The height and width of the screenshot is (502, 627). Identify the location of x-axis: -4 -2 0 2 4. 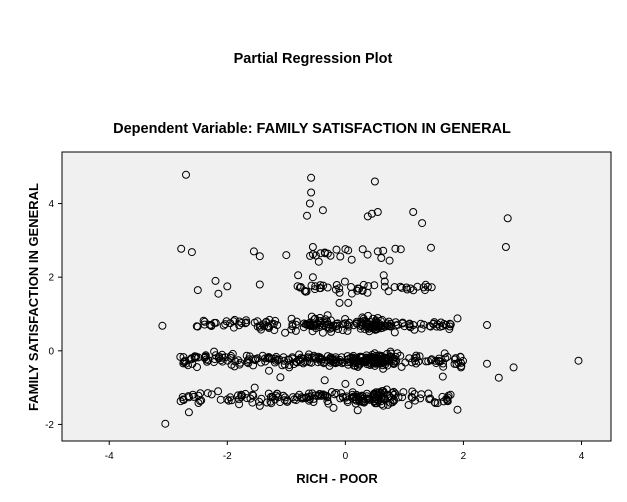
(345, 451).